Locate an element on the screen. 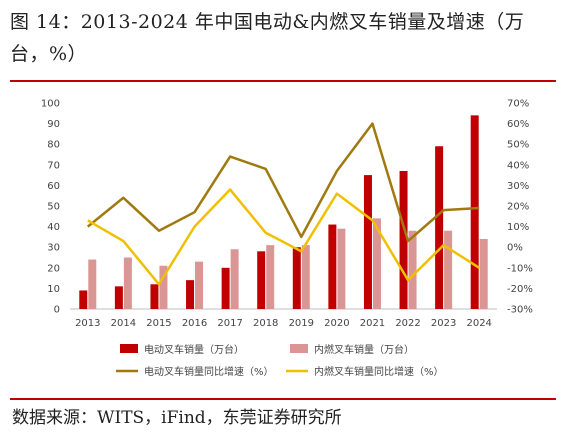  y-right-tick-label: -10% is located at coordinates (520, 268).